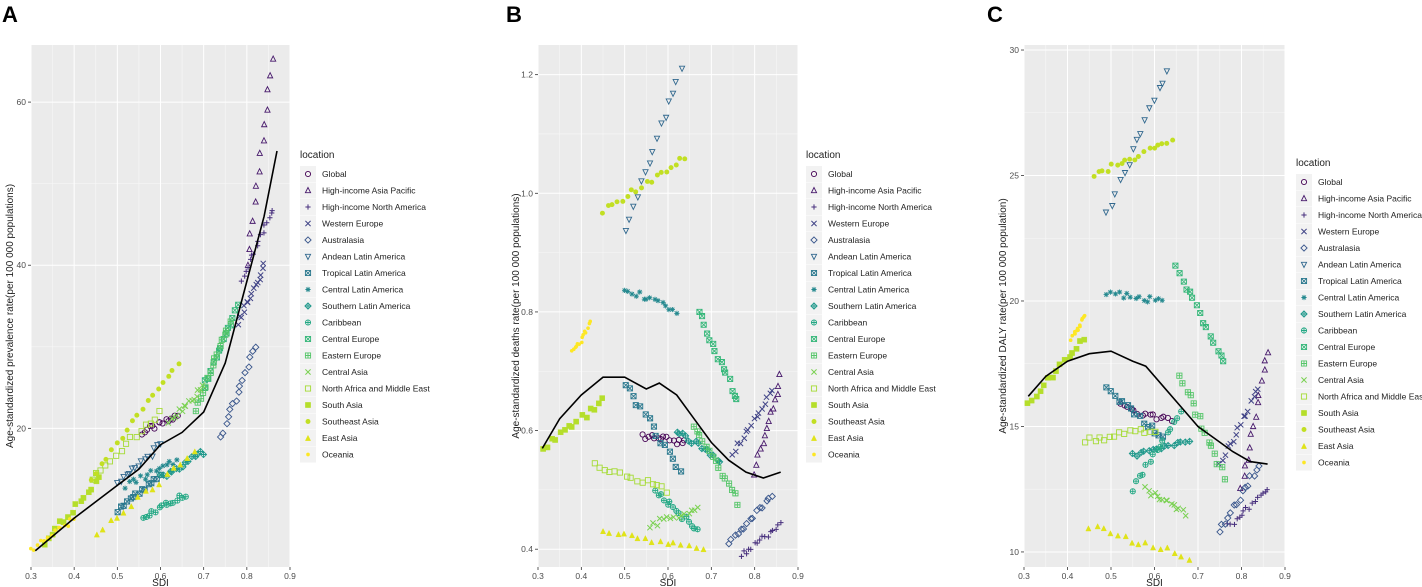 Image resolution: width=1422 pixels, height=587 pixels. I want to click on legend-label: High-income North America, so click(1370, 215).